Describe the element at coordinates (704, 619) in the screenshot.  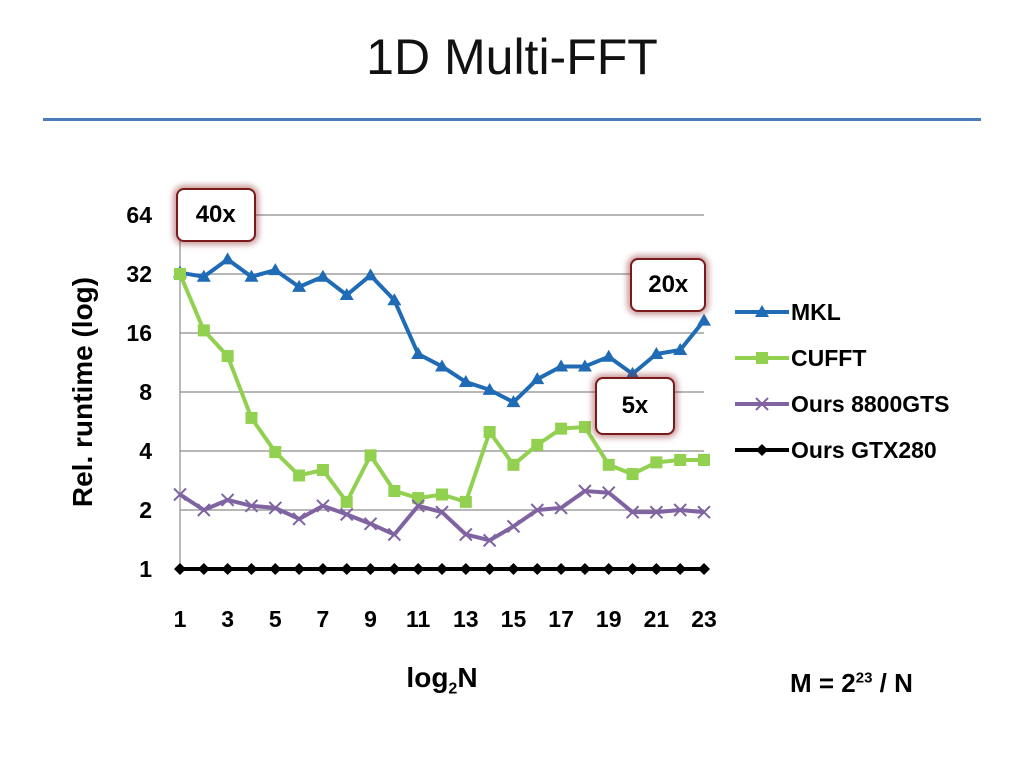
I see `x-tick-label: 23` at that location.